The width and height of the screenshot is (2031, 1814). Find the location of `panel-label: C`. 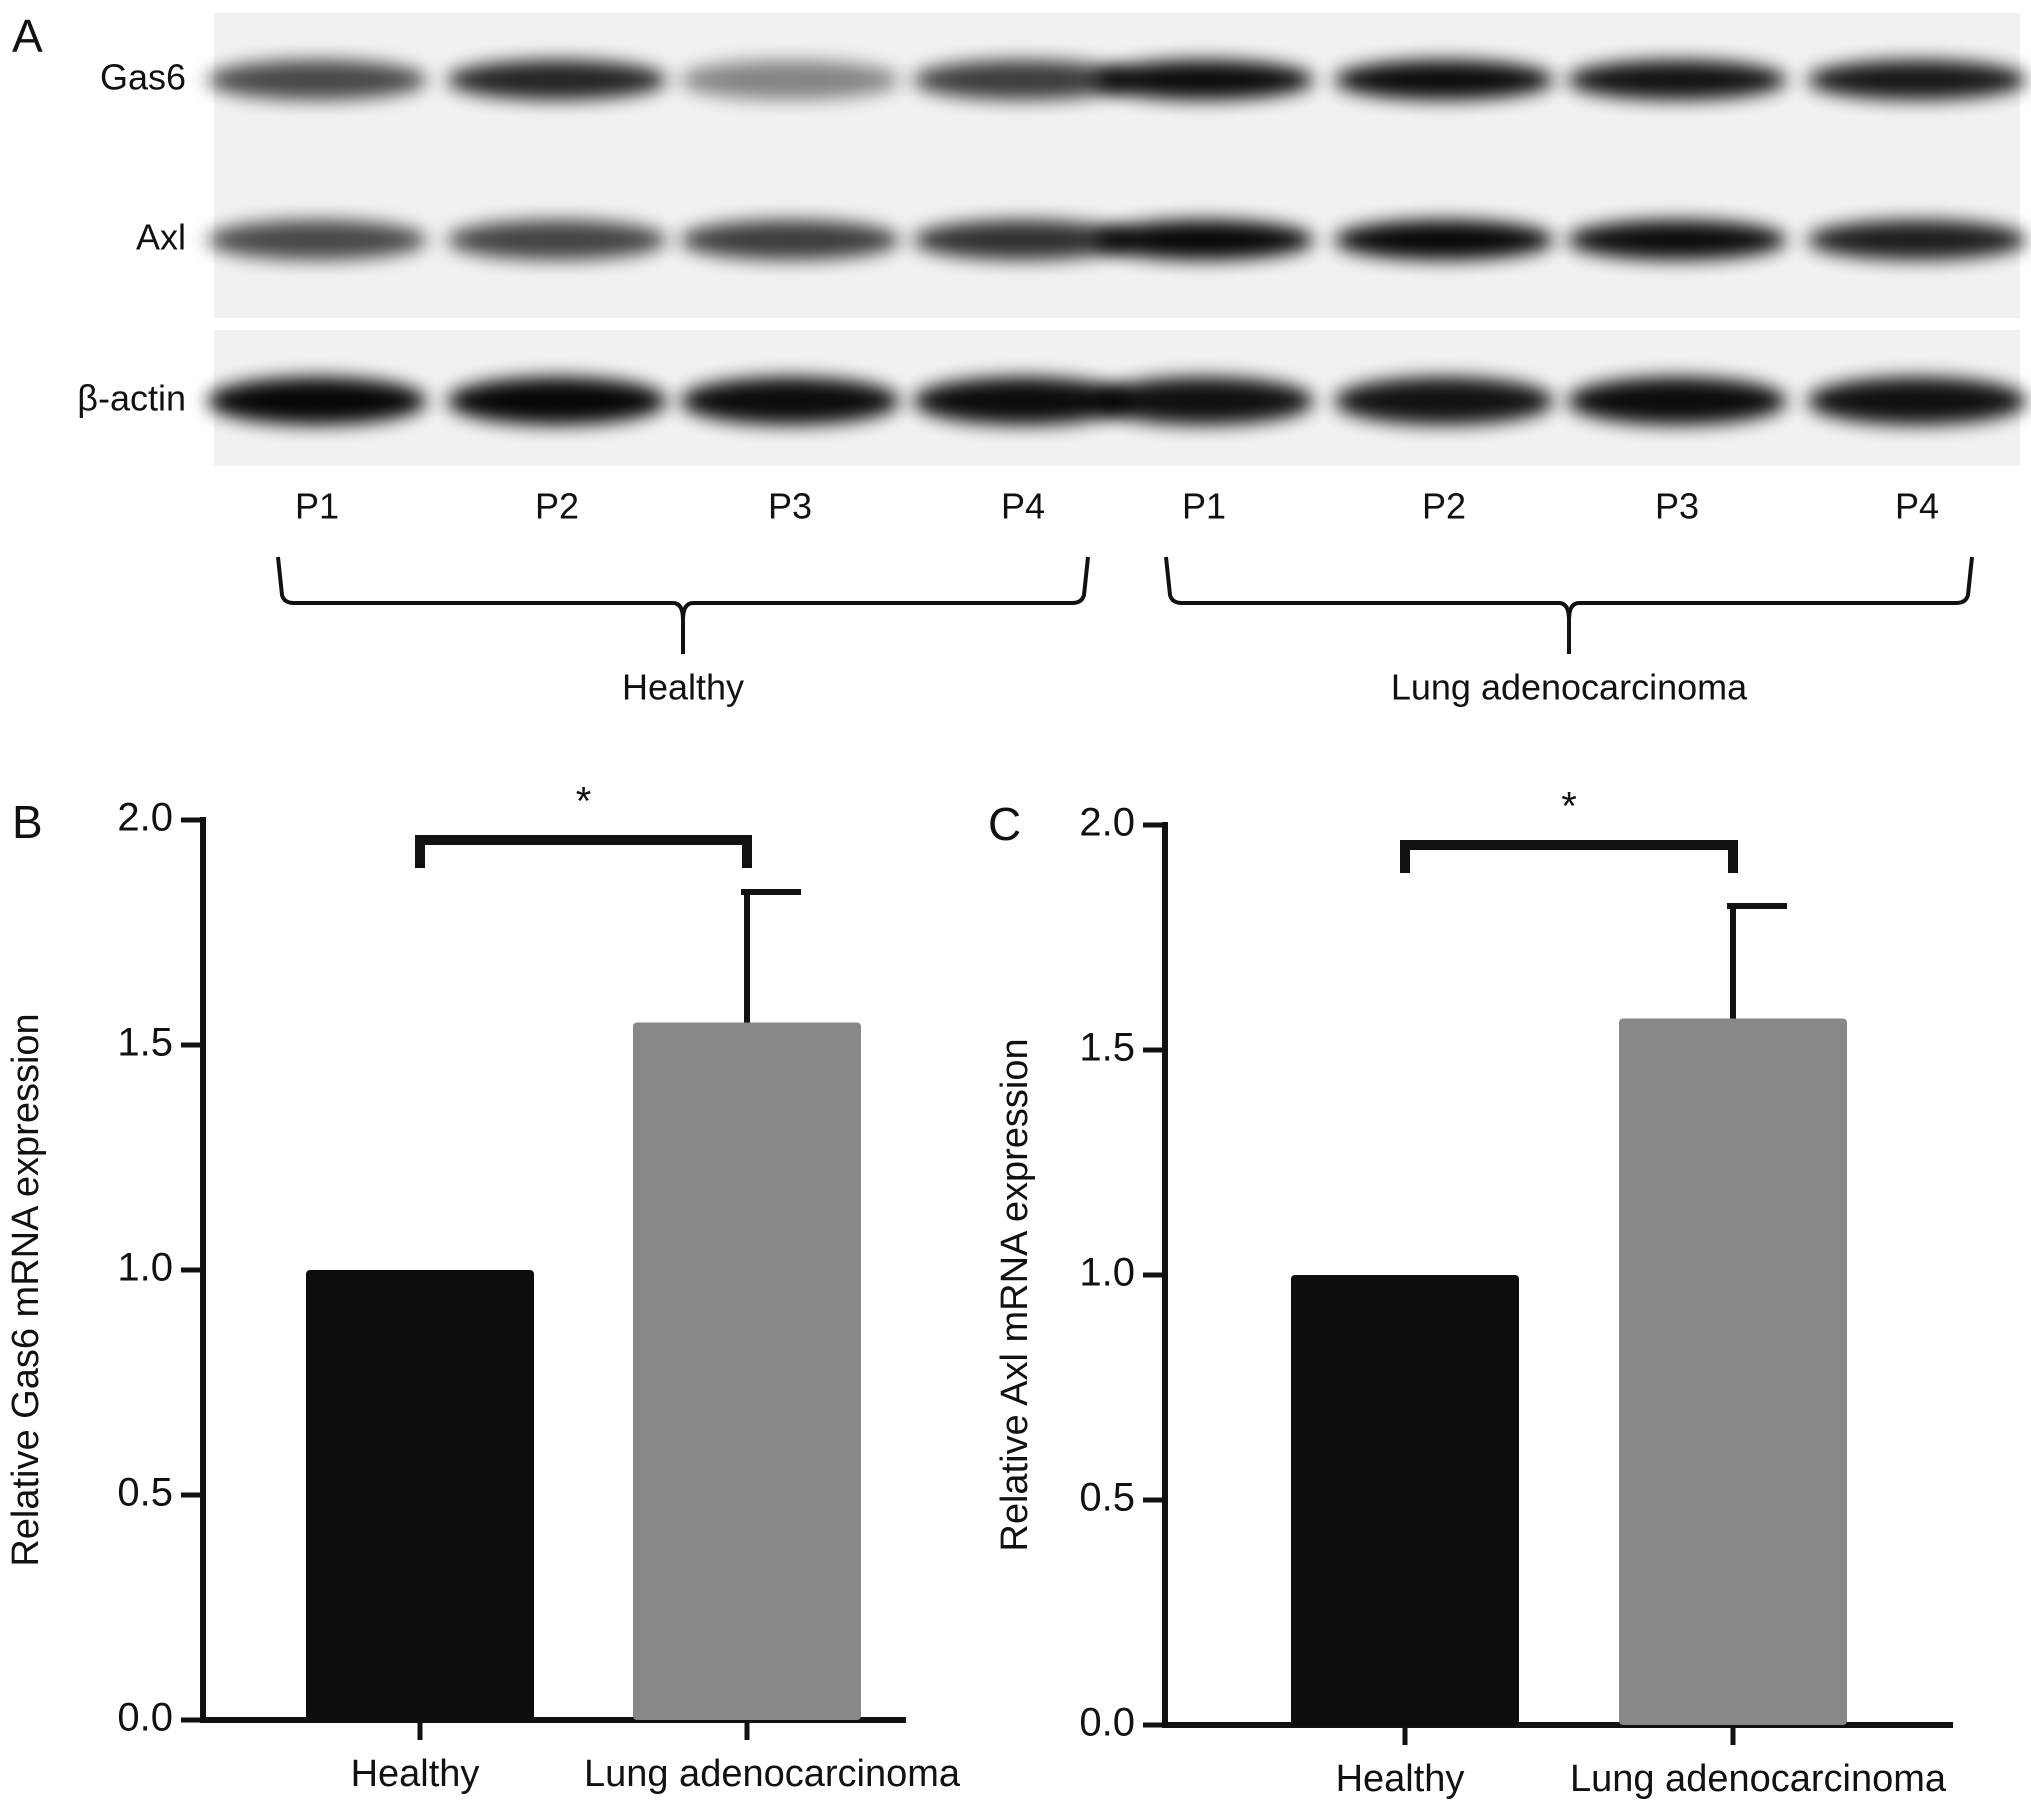

panel-label: C is located at coordinates (1004, 824).